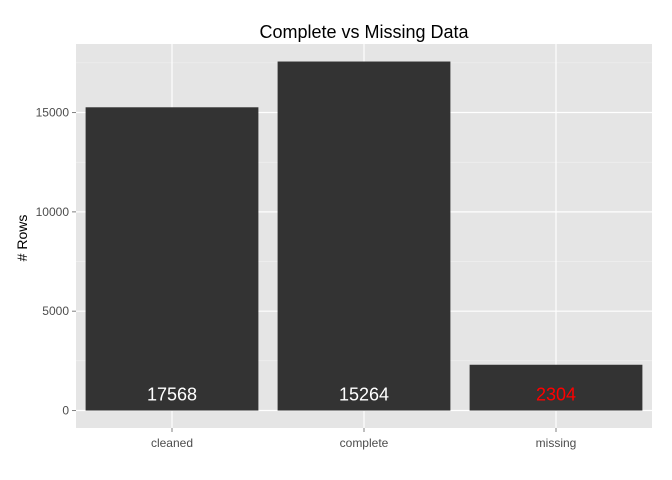 The height and width of the screenshot is (480, 672). What do you see at coordinates (53, 113) in the screenshot?
I see `y-tick-label: 15000` at bounding box center [53, 113].